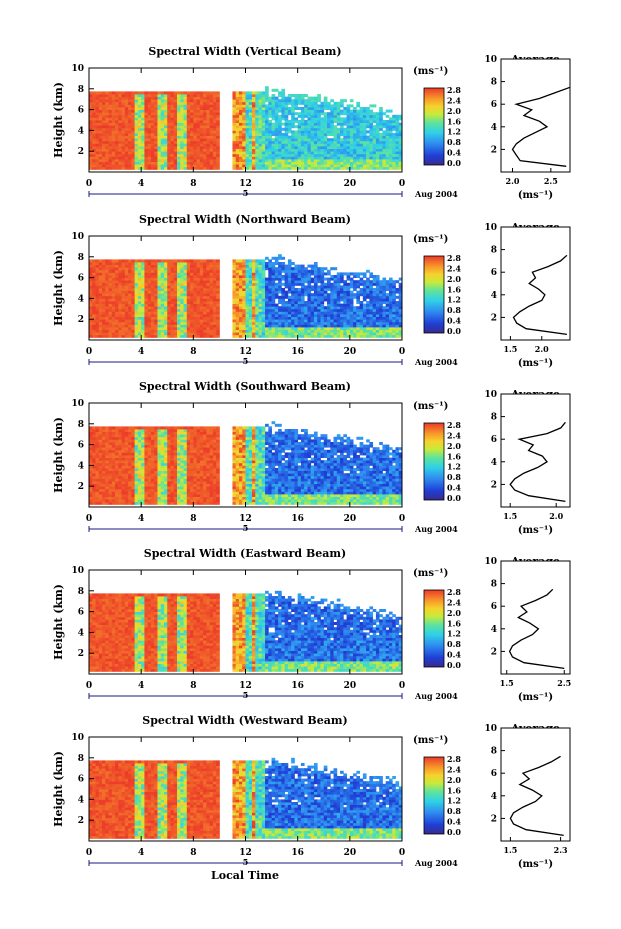  Describe the element at coordinates (454, 258) in the screenshot. I see `colorbar-tick-label: 2.8` at that location.